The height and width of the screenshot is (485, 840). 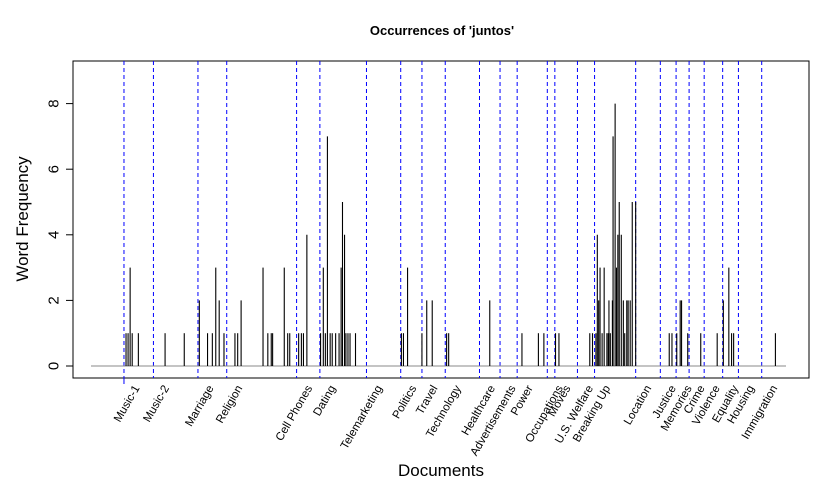 I want to click on y-axis-label: Word Frequency, so click(x=22, y=219).